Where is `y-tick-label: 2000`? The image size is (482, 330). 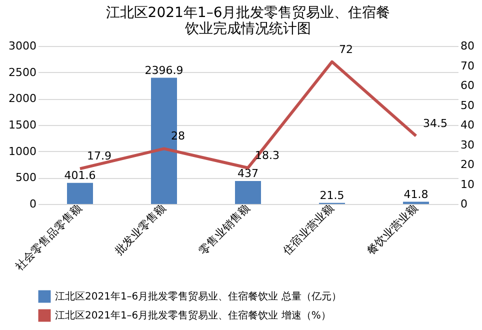 y-tick-label: 2000 is located at coordinates (22, 99).